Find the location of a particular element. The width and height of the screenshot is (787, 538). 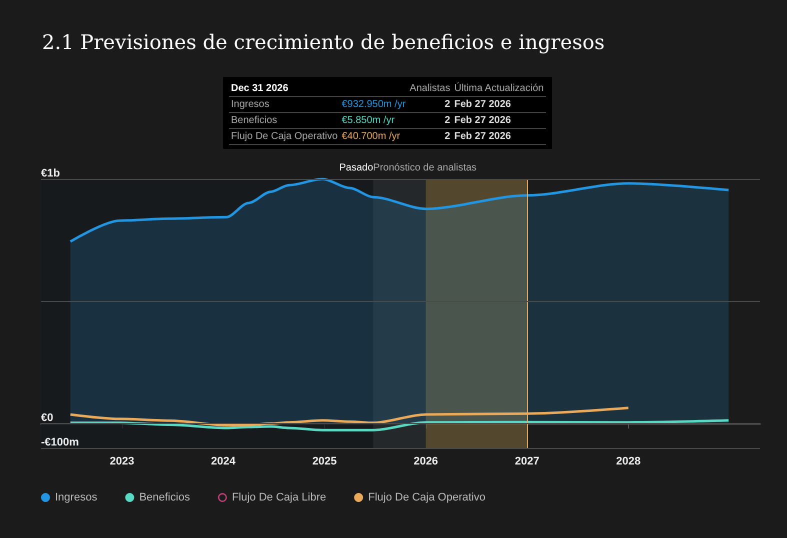

band-label: Pronóstico de analistas is located at coordinates (425, 168).